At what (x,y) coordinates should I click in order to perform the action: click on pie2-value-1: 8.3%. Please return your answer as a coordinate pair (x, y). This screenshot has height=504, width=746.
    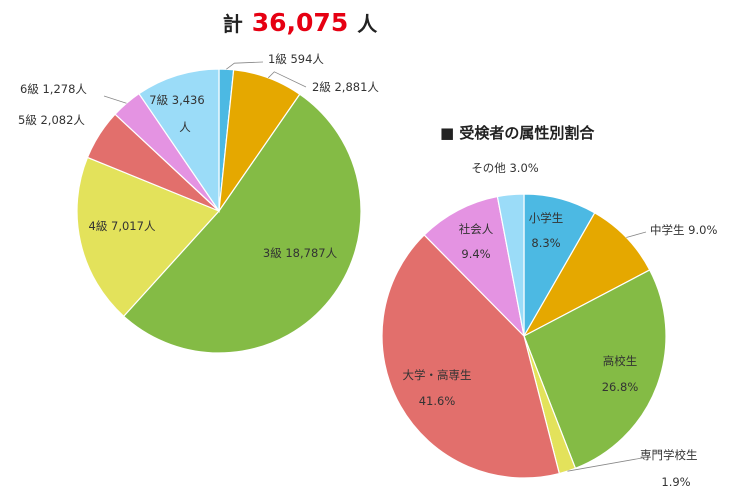
    Looking at the image, I should click on (545, 243).